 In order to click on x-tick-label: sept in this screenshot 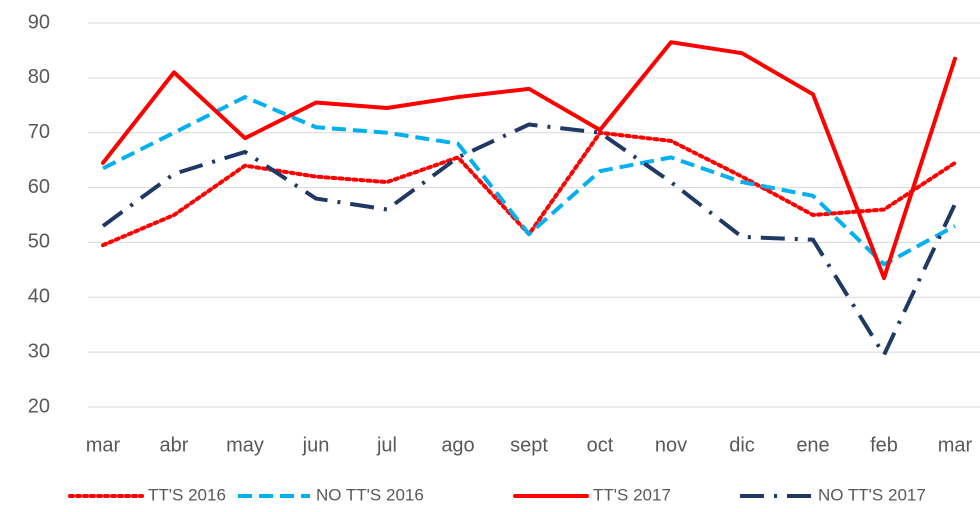, I will do `click(529, 445)`.